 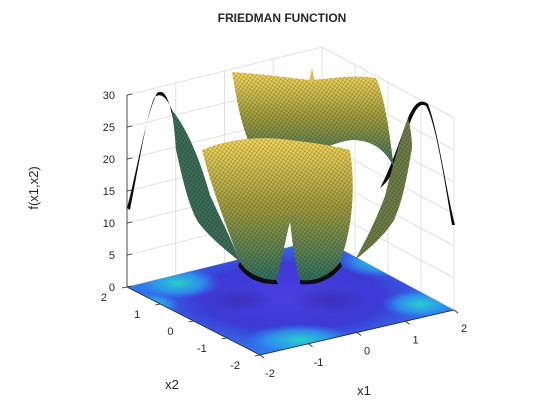 What do you see at coordinates (415, 340) in the screenshot?
I see `x-tick-label: 1` at bounding box center [415, 340].